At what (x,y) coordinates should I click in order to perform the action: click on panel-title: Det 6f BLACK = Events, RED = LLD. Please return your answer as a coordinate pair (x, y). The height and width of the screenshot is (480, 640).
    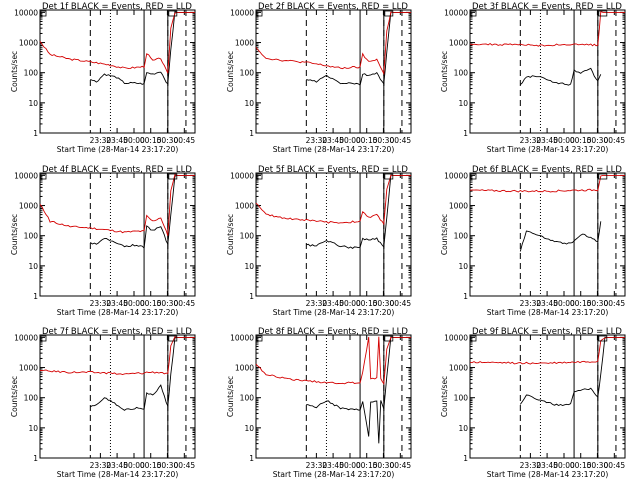
    Looking at the image, I should click on (547, 170).